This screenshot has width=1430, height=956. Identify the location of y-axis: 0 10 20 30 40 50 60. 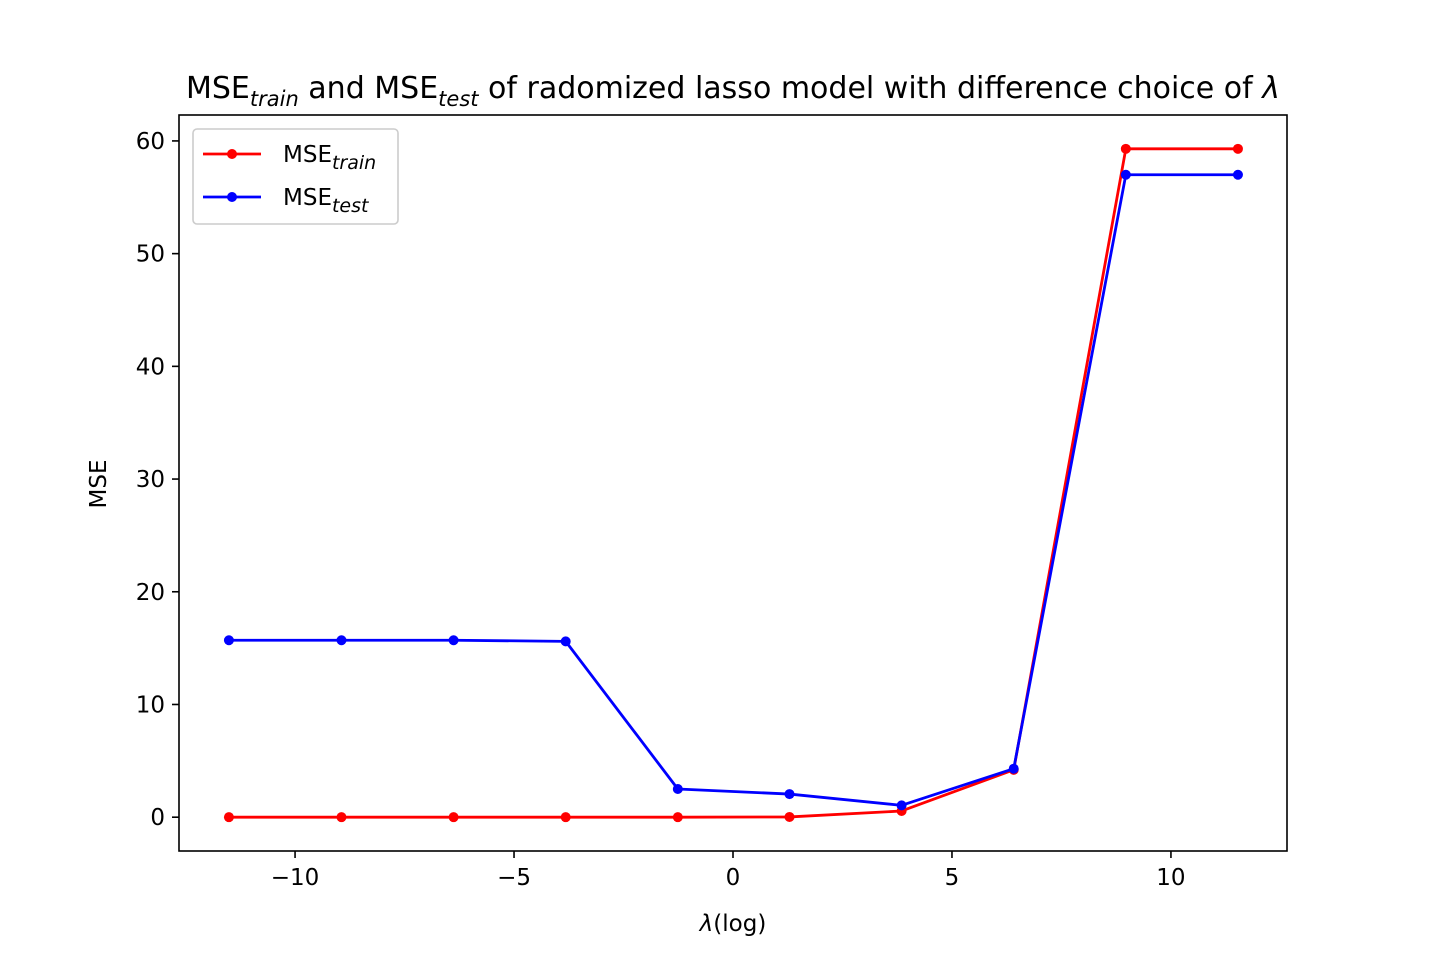
(157, 480).